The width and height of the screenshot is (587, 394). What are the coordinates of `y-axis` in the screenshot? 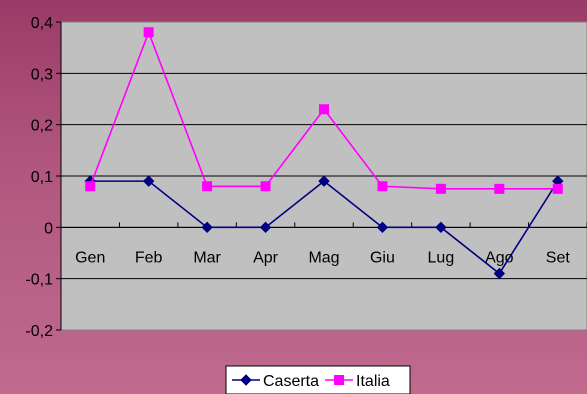 It's located at (59, 176).